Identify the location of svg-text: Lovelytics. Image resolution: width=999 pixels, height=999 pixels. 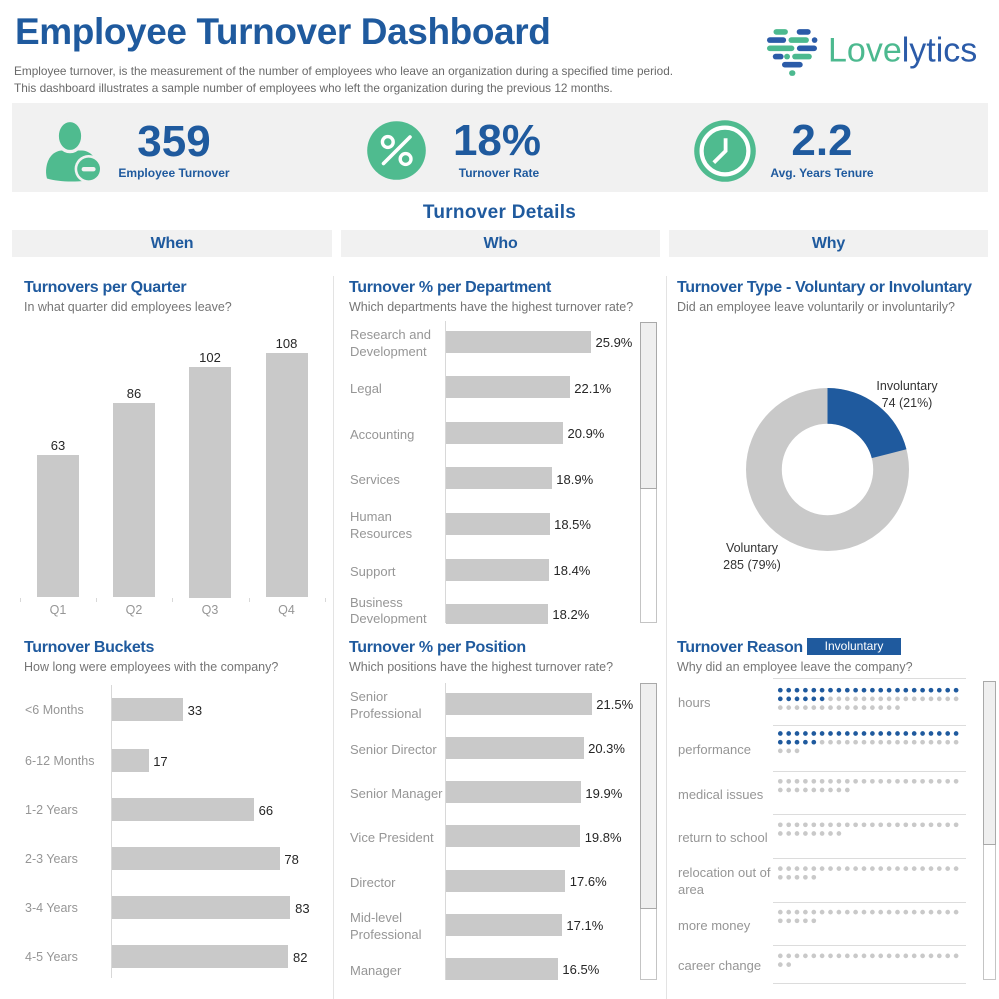
(902, 51).